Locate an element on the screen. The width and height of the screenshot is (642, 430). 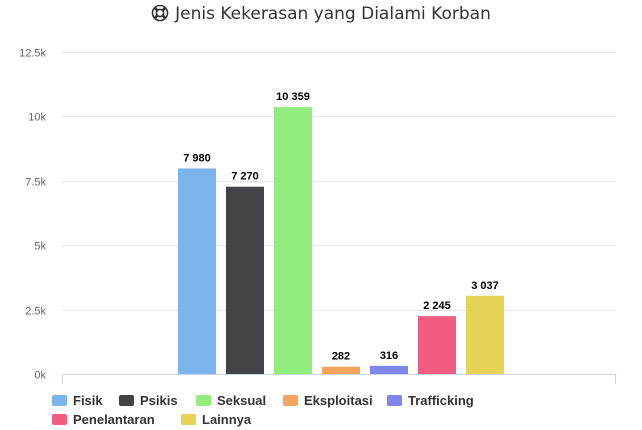
legend-label: Trafficking is located at coordinates (441, 400).